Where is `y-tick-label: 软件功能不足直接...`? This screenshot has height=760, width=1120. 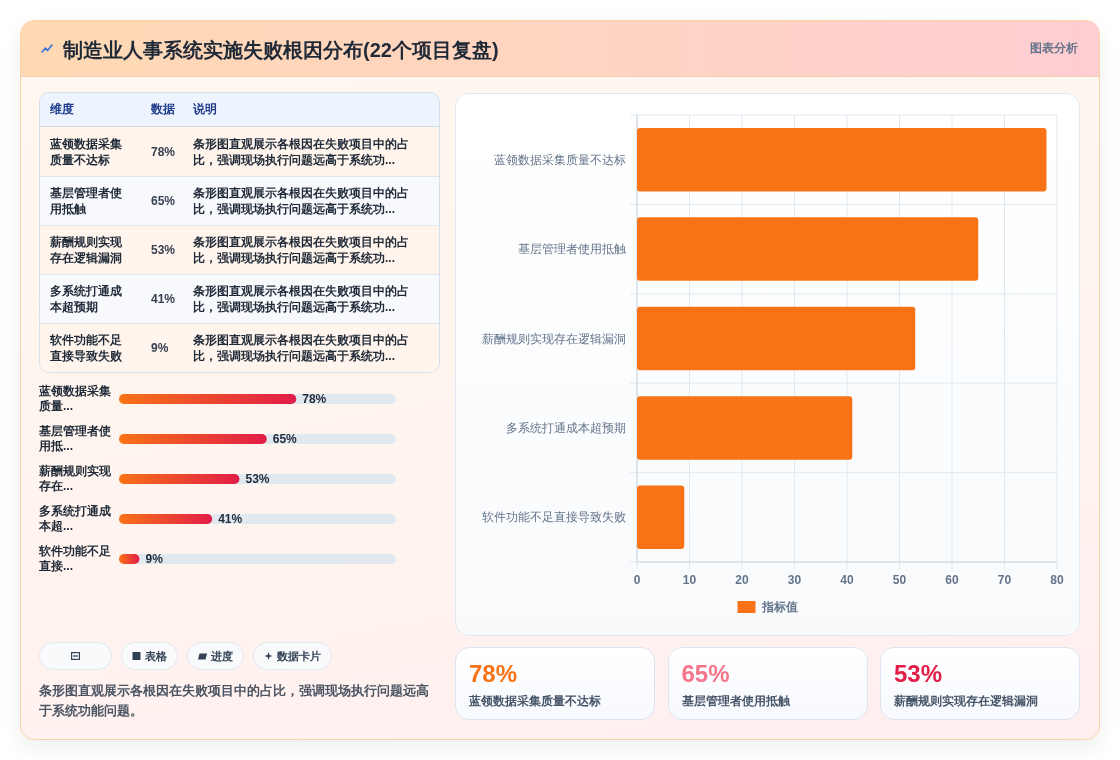
y-tick-label: 软件功能不足直接... is located at coordinates (75, 559).